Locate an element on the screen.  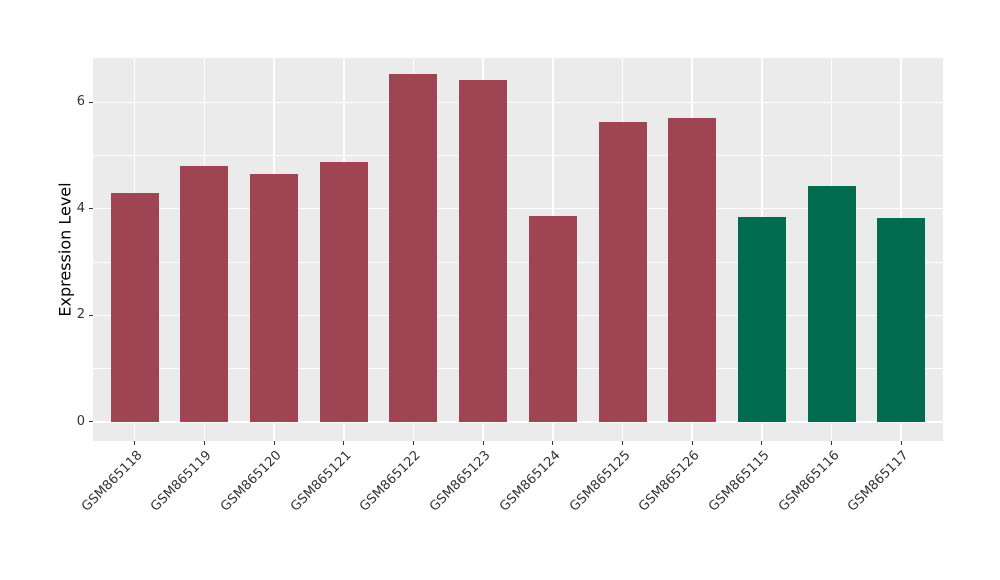
y-tick-label: 2 is located at coordinates (80, 315).